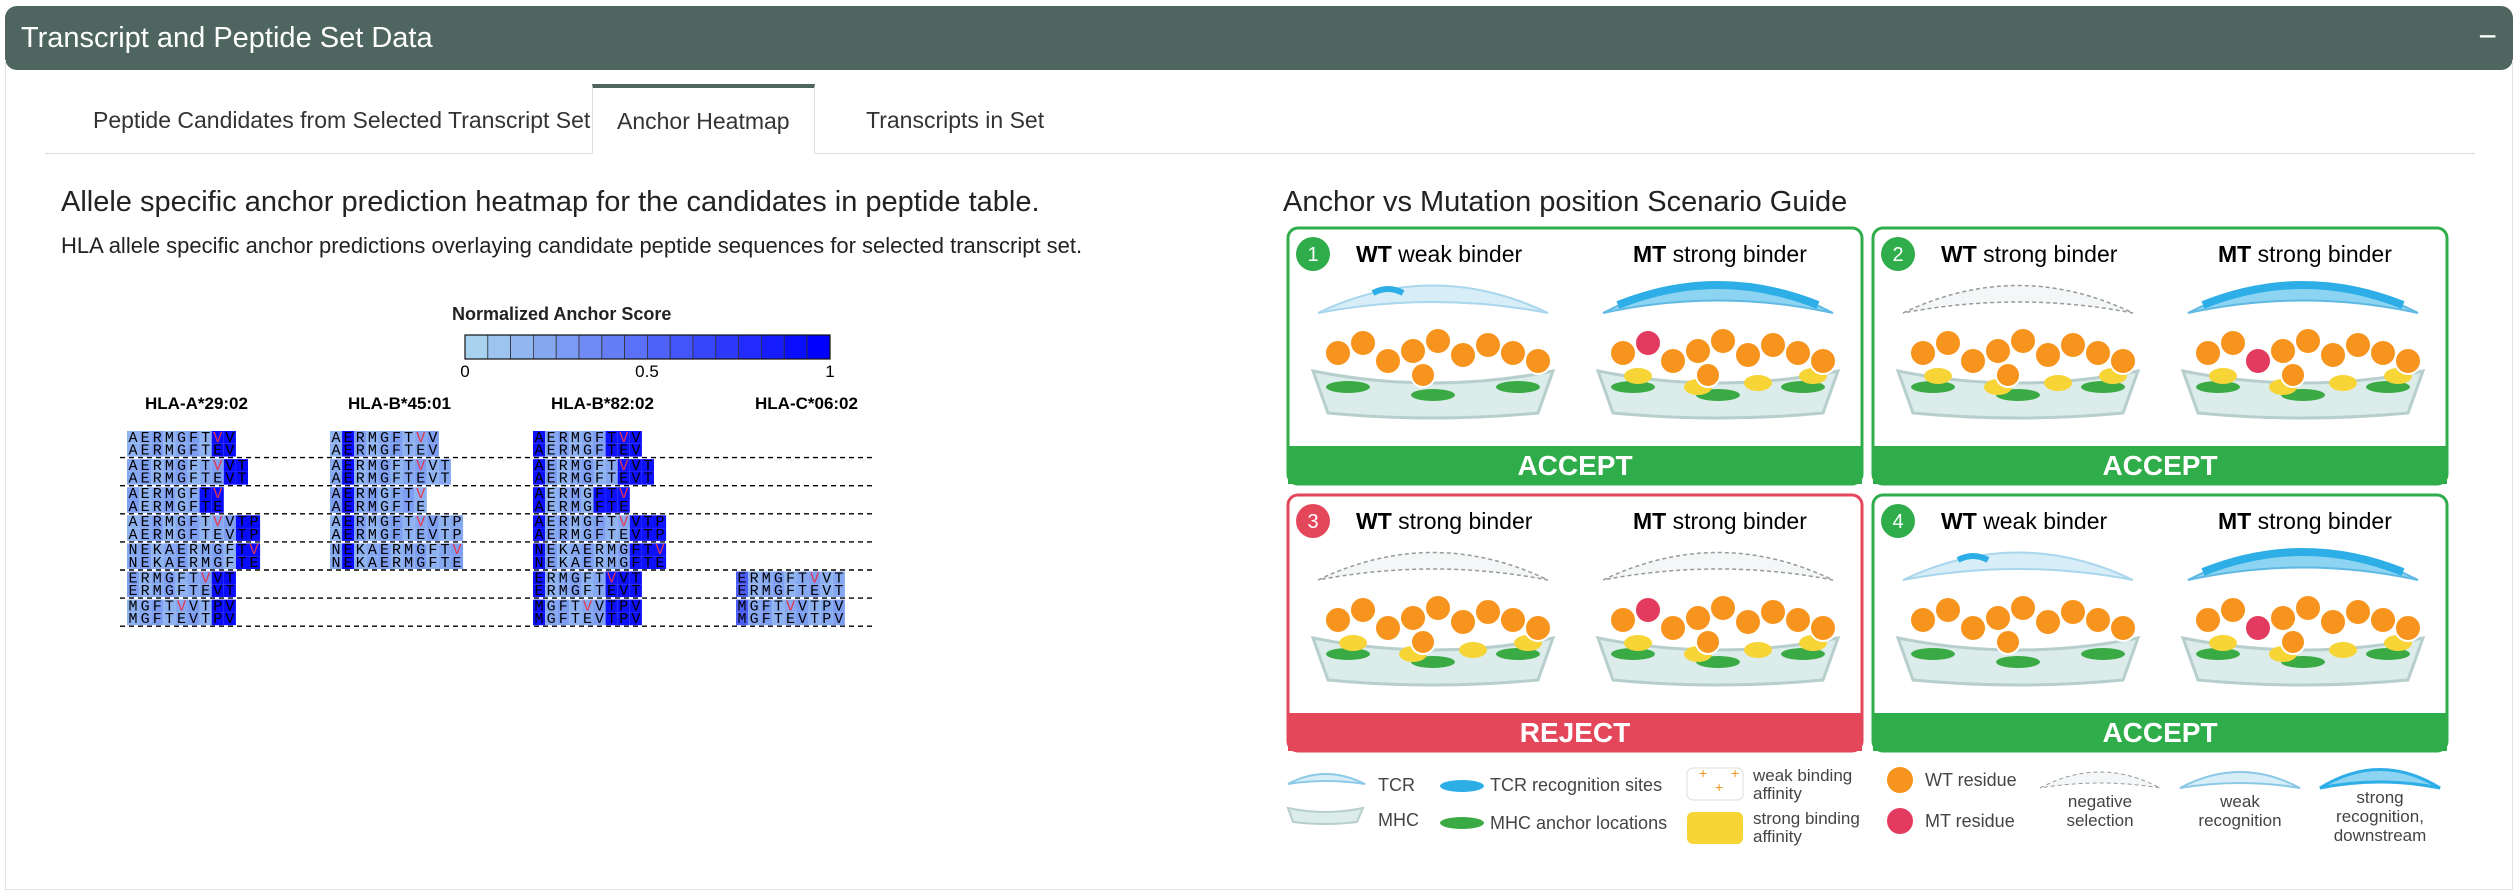 This screenshot has height=890, width=2518. Describe the element at coordinates (1900, 821) in the screenshot. I see `mt-residue-icon` at that location.